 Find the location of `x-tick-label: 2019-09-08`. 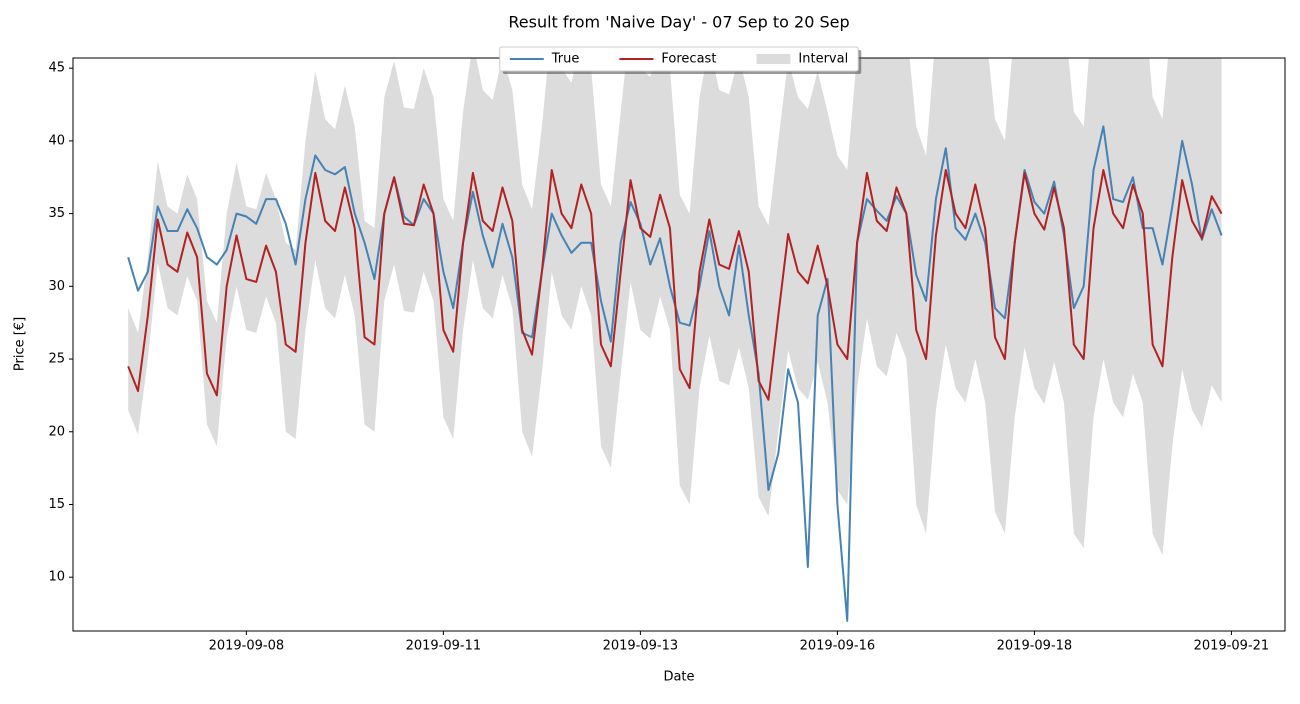

x-tick-label: 2019-09-08 is located at coordinates (247, 646).